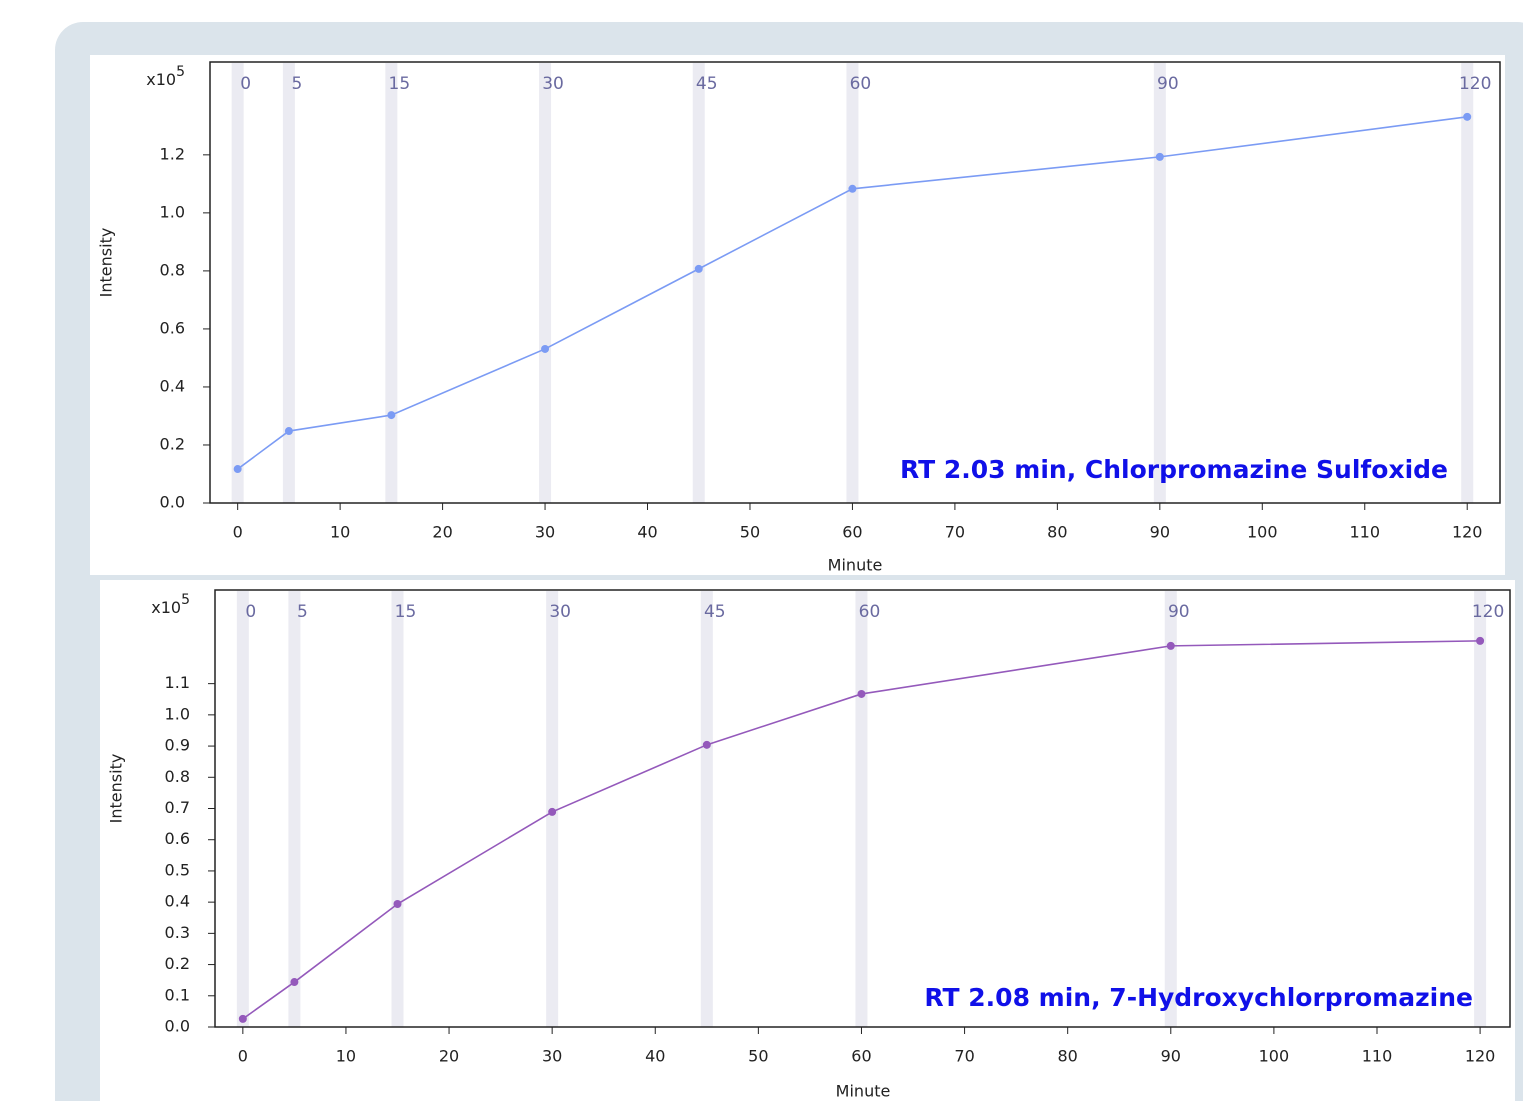  What do you see at coordinates (1364, 532) in the screenshot?
I see `x-tick-label: 110` at bounding box center [1364, 532].